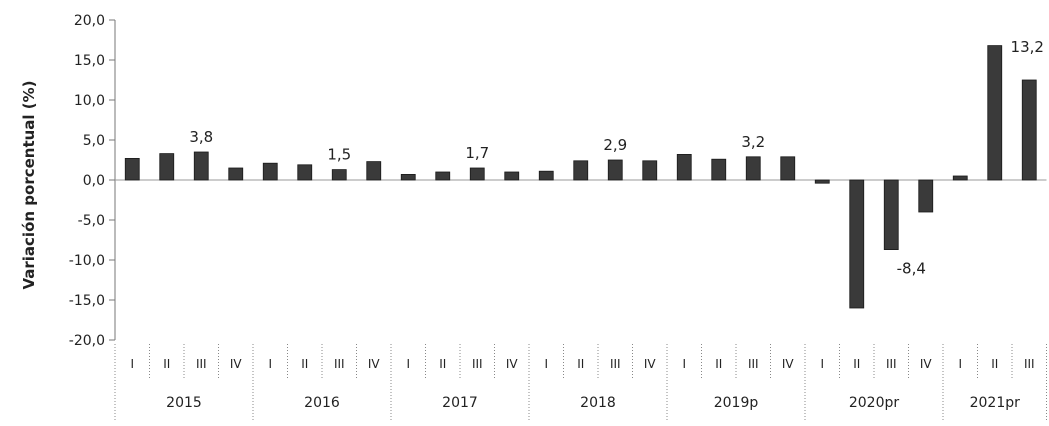  Describe the element at coordinates (89, 61) in the screenshot. I see `y-tick-label: 15,0` at that location.